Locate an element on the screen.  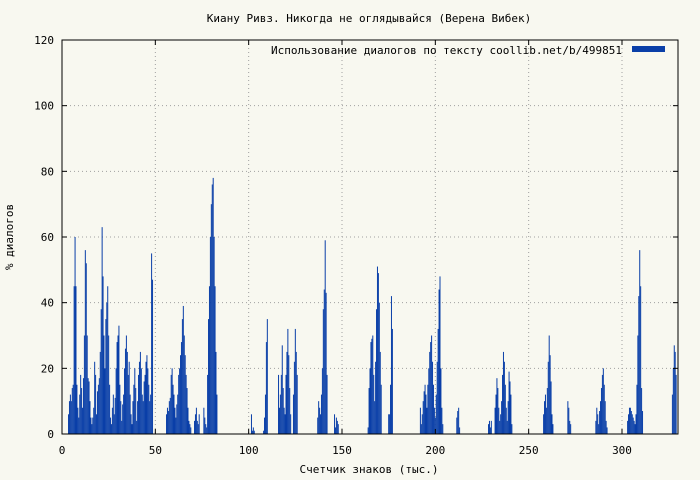
legend-swatch is located at coordinates (648, 49).